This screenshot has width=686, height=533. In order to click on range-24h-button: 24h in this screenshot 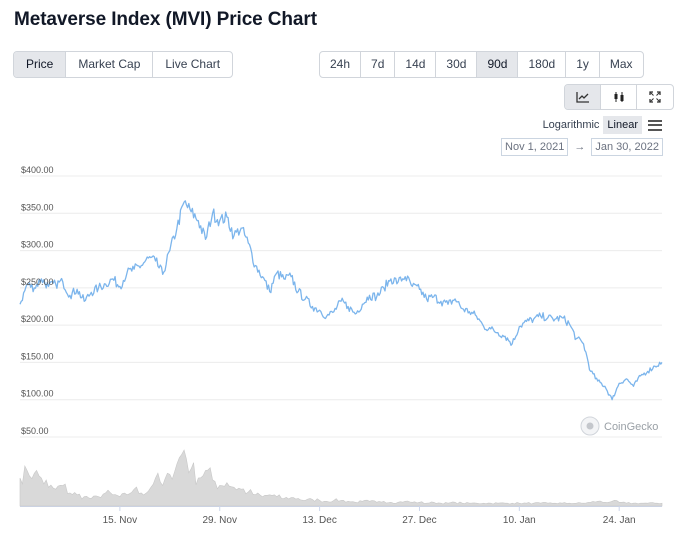, I will do `click(341, 64)`.